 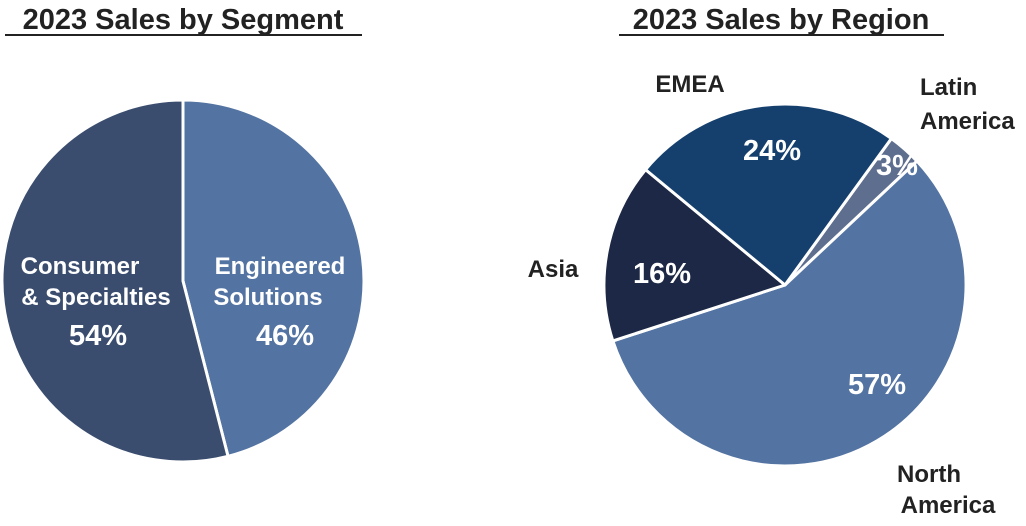 What do you see at coordinates (929, 474) in the screenshot?
I see `region-label-north-america-line1: North` at bounding box center [929, 474].